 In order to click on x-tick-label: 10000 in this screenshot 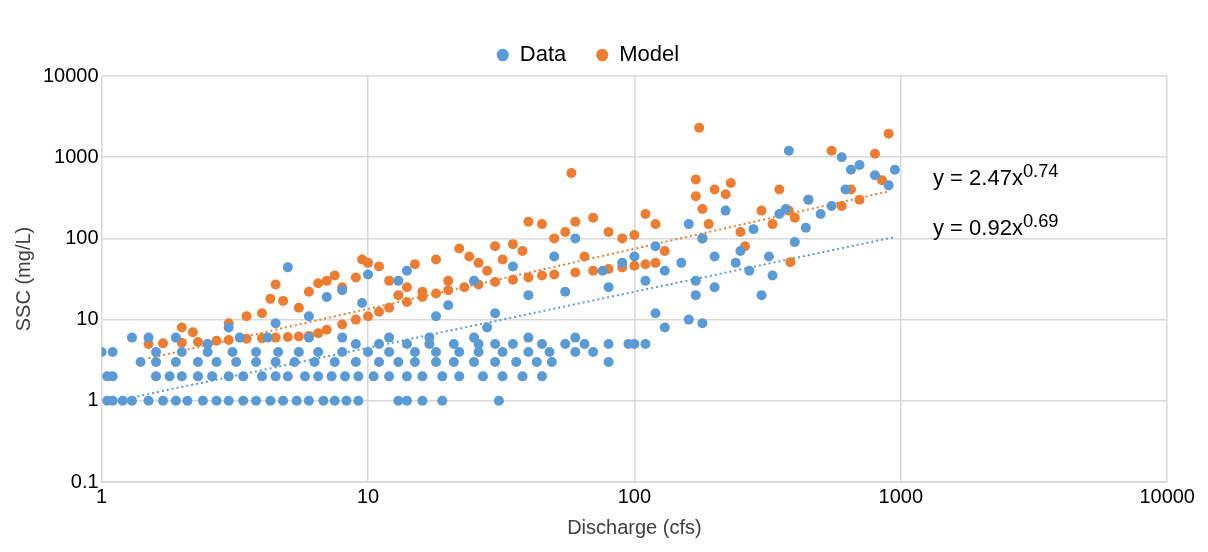, I will do `click(1167, 495)`.